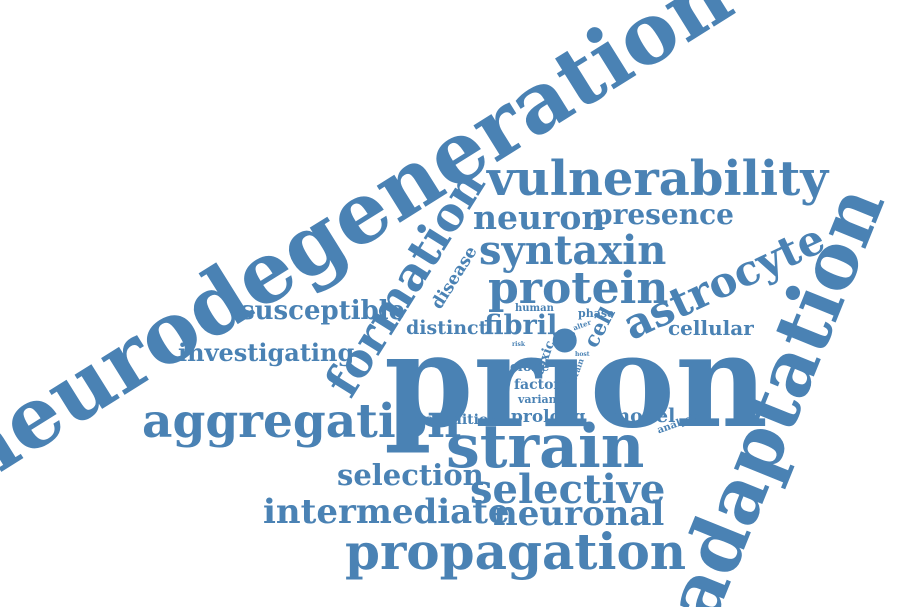  I want to click on word-intermediate: intermediate, so click(386, 512).